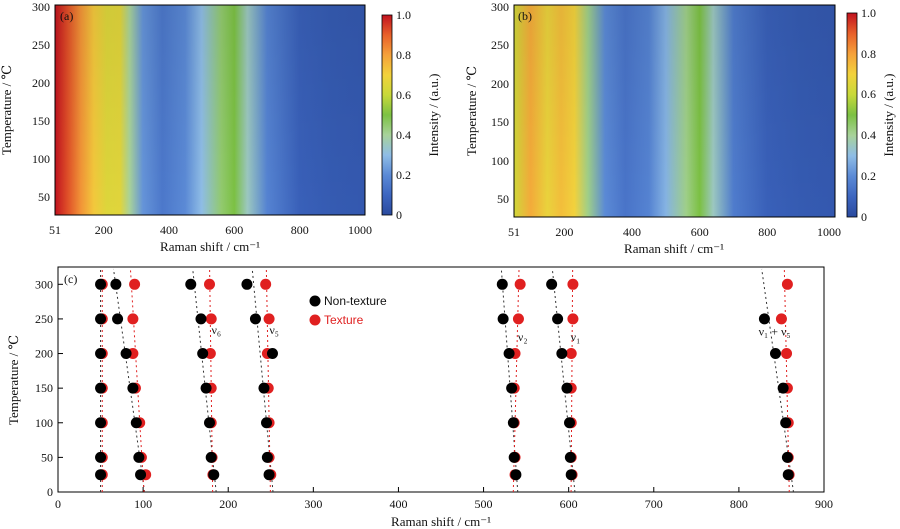 This screenshot has height=529, width=900. What do you see at coordinates (775, 332) in the screenshot?
I see `mode-annotation: ν₁ + ν₅` at bounding box center [775, 332].